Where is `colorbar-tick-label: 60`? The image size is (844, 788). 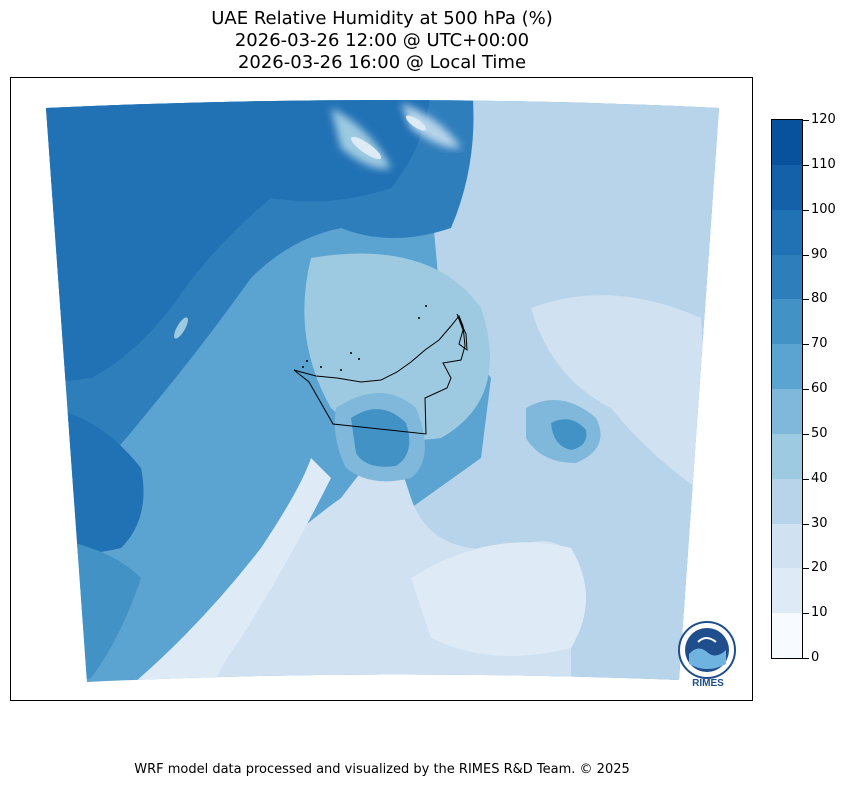
colorbar-tick-label: 60 is located at coordinates (819, 388).